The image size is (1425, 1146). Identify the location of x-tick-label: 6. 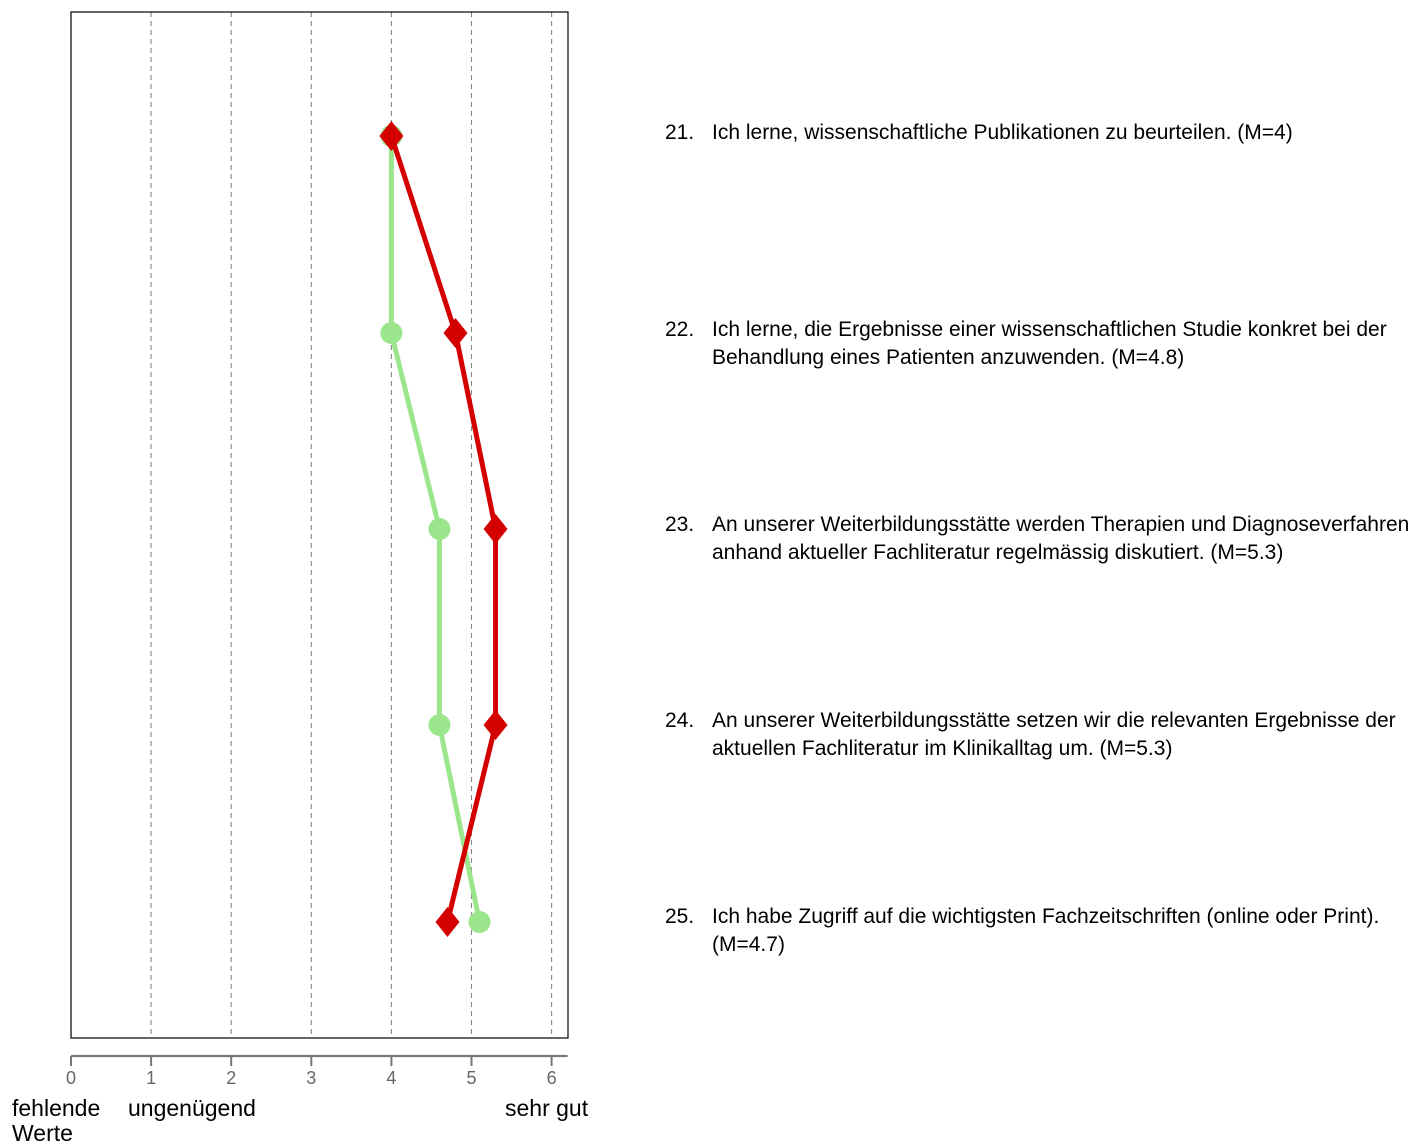
(552, 1078).